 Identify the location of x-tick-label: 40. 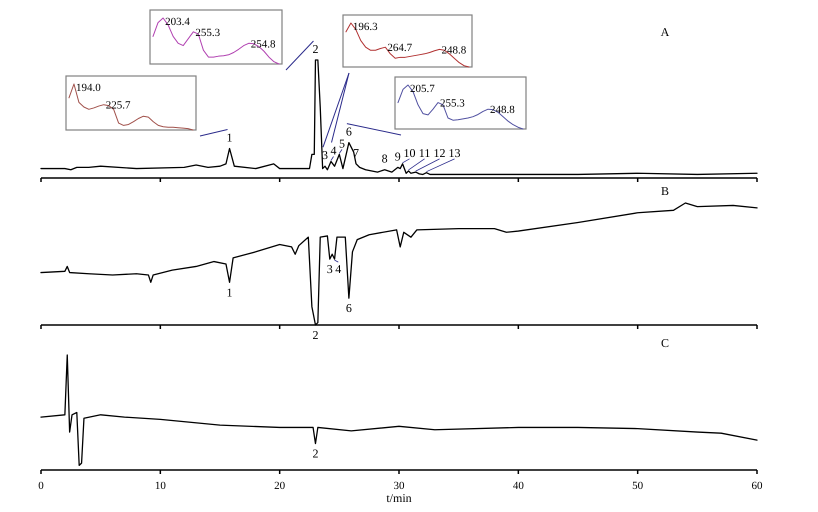
(518, 486).